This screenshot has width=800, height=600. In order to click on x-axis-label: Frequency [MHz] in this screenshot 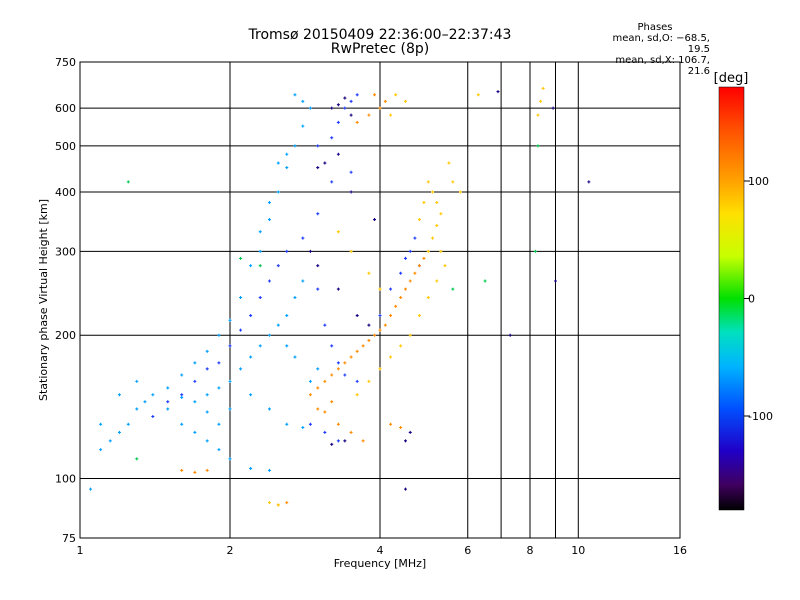, I will do `click(380, 563)`.